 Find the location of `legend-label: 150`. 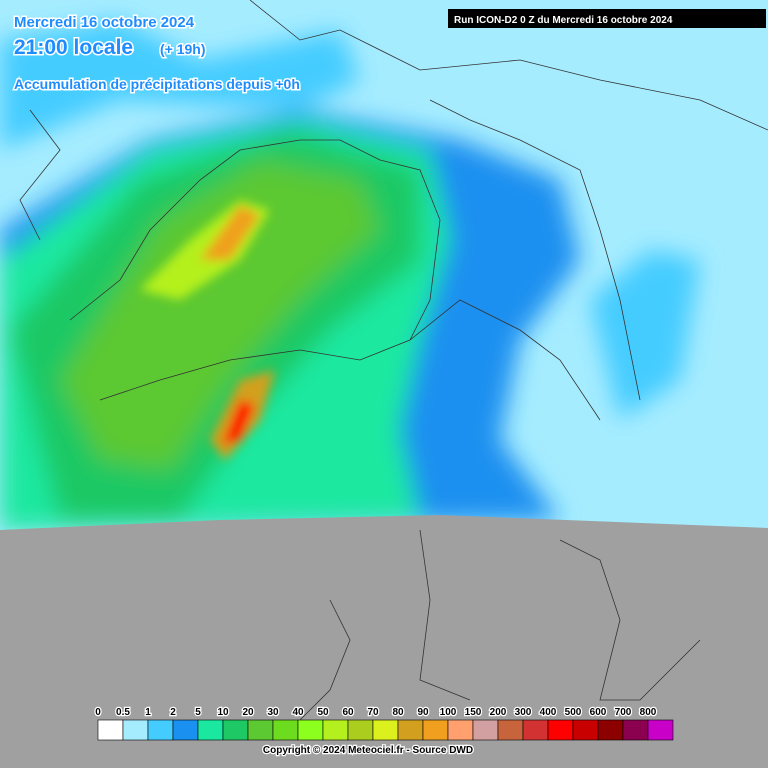

legend-label: 150 is located at coordinates (473, 712).